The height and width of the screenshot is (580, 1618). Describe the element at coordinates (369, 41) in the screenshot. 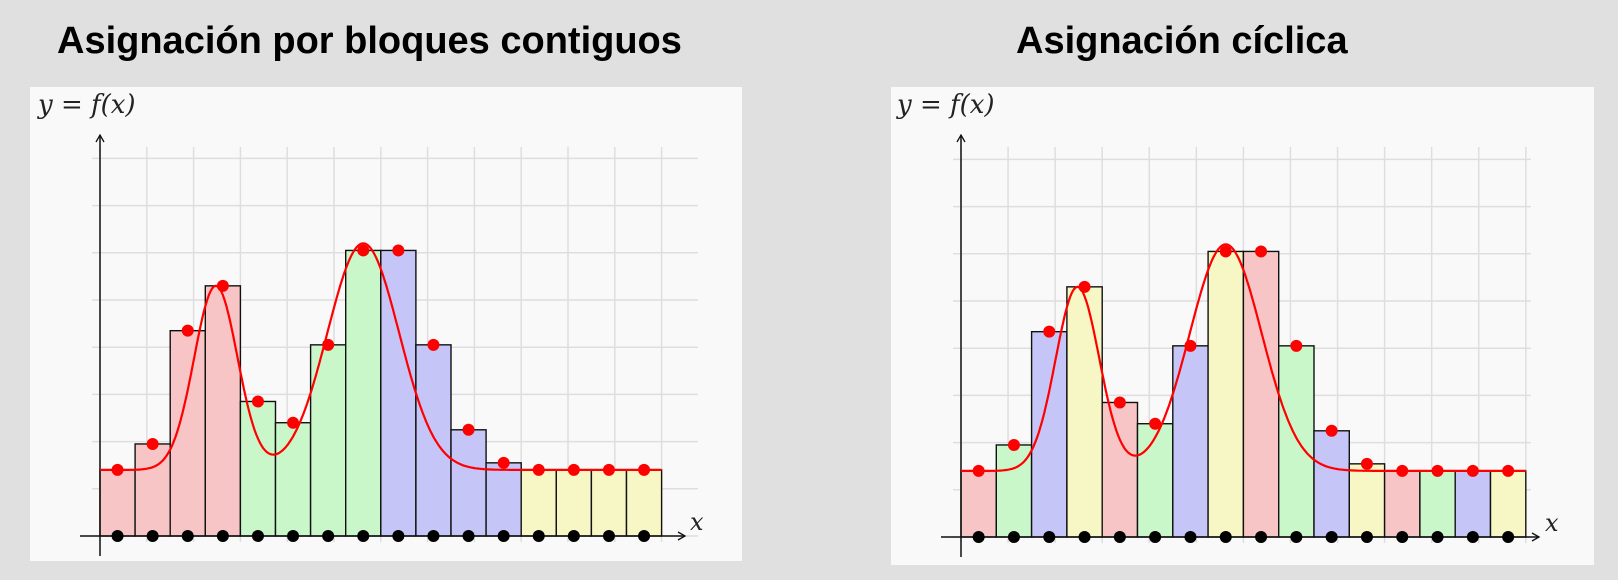

I see `panel-title-block: Asignación por bloques contiguos` at that location.